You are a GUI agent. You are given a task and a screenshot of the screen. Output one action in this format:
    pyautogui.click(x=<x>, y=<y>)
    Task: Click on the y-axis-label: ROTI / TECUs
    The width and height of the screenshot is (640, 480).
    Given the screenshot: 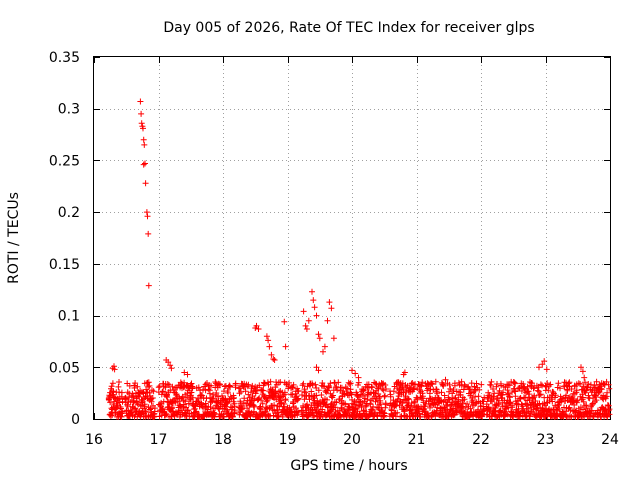 What is the action you would take?
    pyautogui.click(x=14, y=238)
    